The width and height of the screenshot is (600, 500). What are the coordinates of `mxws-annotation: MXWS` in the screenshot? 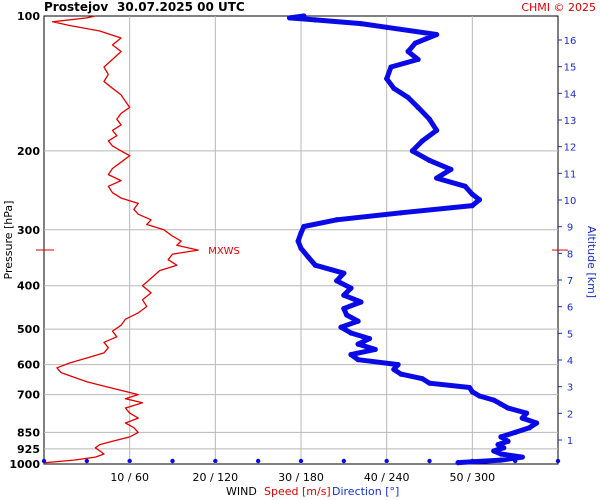 It's located at (302, 251).